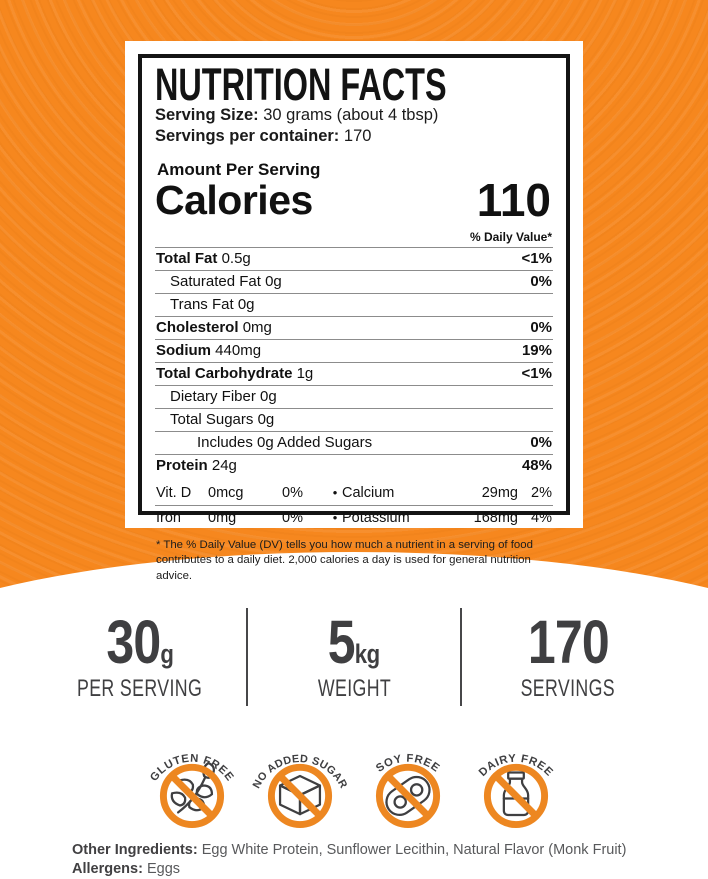 This screenshot has height=879, width=708. Describe the element at coordinates (133, 641) in the screenshot. I see `stat-value: 30` at that location.